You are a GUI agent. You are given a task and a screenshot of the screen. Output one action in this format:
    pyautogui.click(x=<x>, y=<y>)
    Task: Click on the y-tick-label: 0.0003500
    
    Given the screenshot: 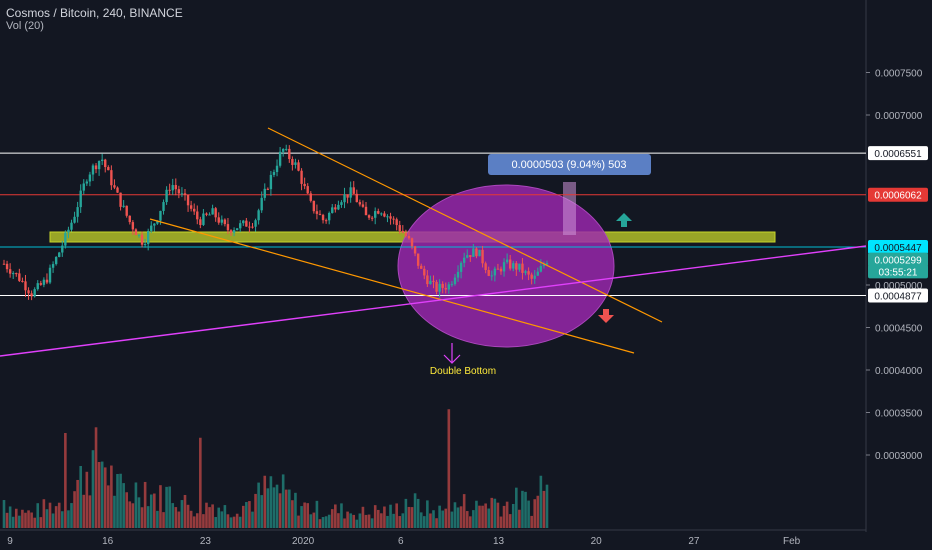 What is the action you would take?
    pyautogui.click(x=899, y=414)
    